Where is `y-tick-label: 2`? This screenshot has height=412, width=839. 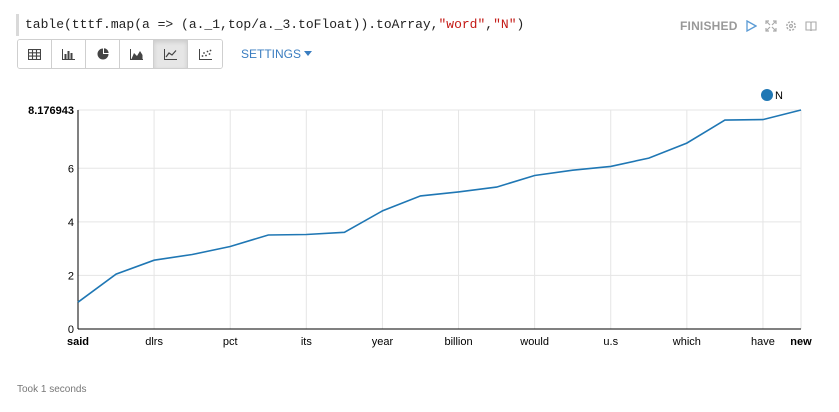
y-tick-label: 2 is located at coordinates (71, 276).